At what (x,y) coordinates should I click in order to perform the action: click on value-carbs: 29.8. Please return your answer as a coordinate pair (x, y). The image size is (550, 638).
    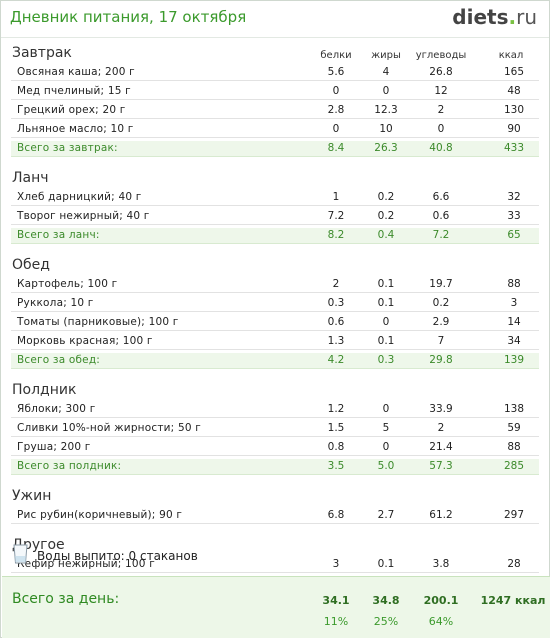
    Looking at the image, I should click on (441, 360).